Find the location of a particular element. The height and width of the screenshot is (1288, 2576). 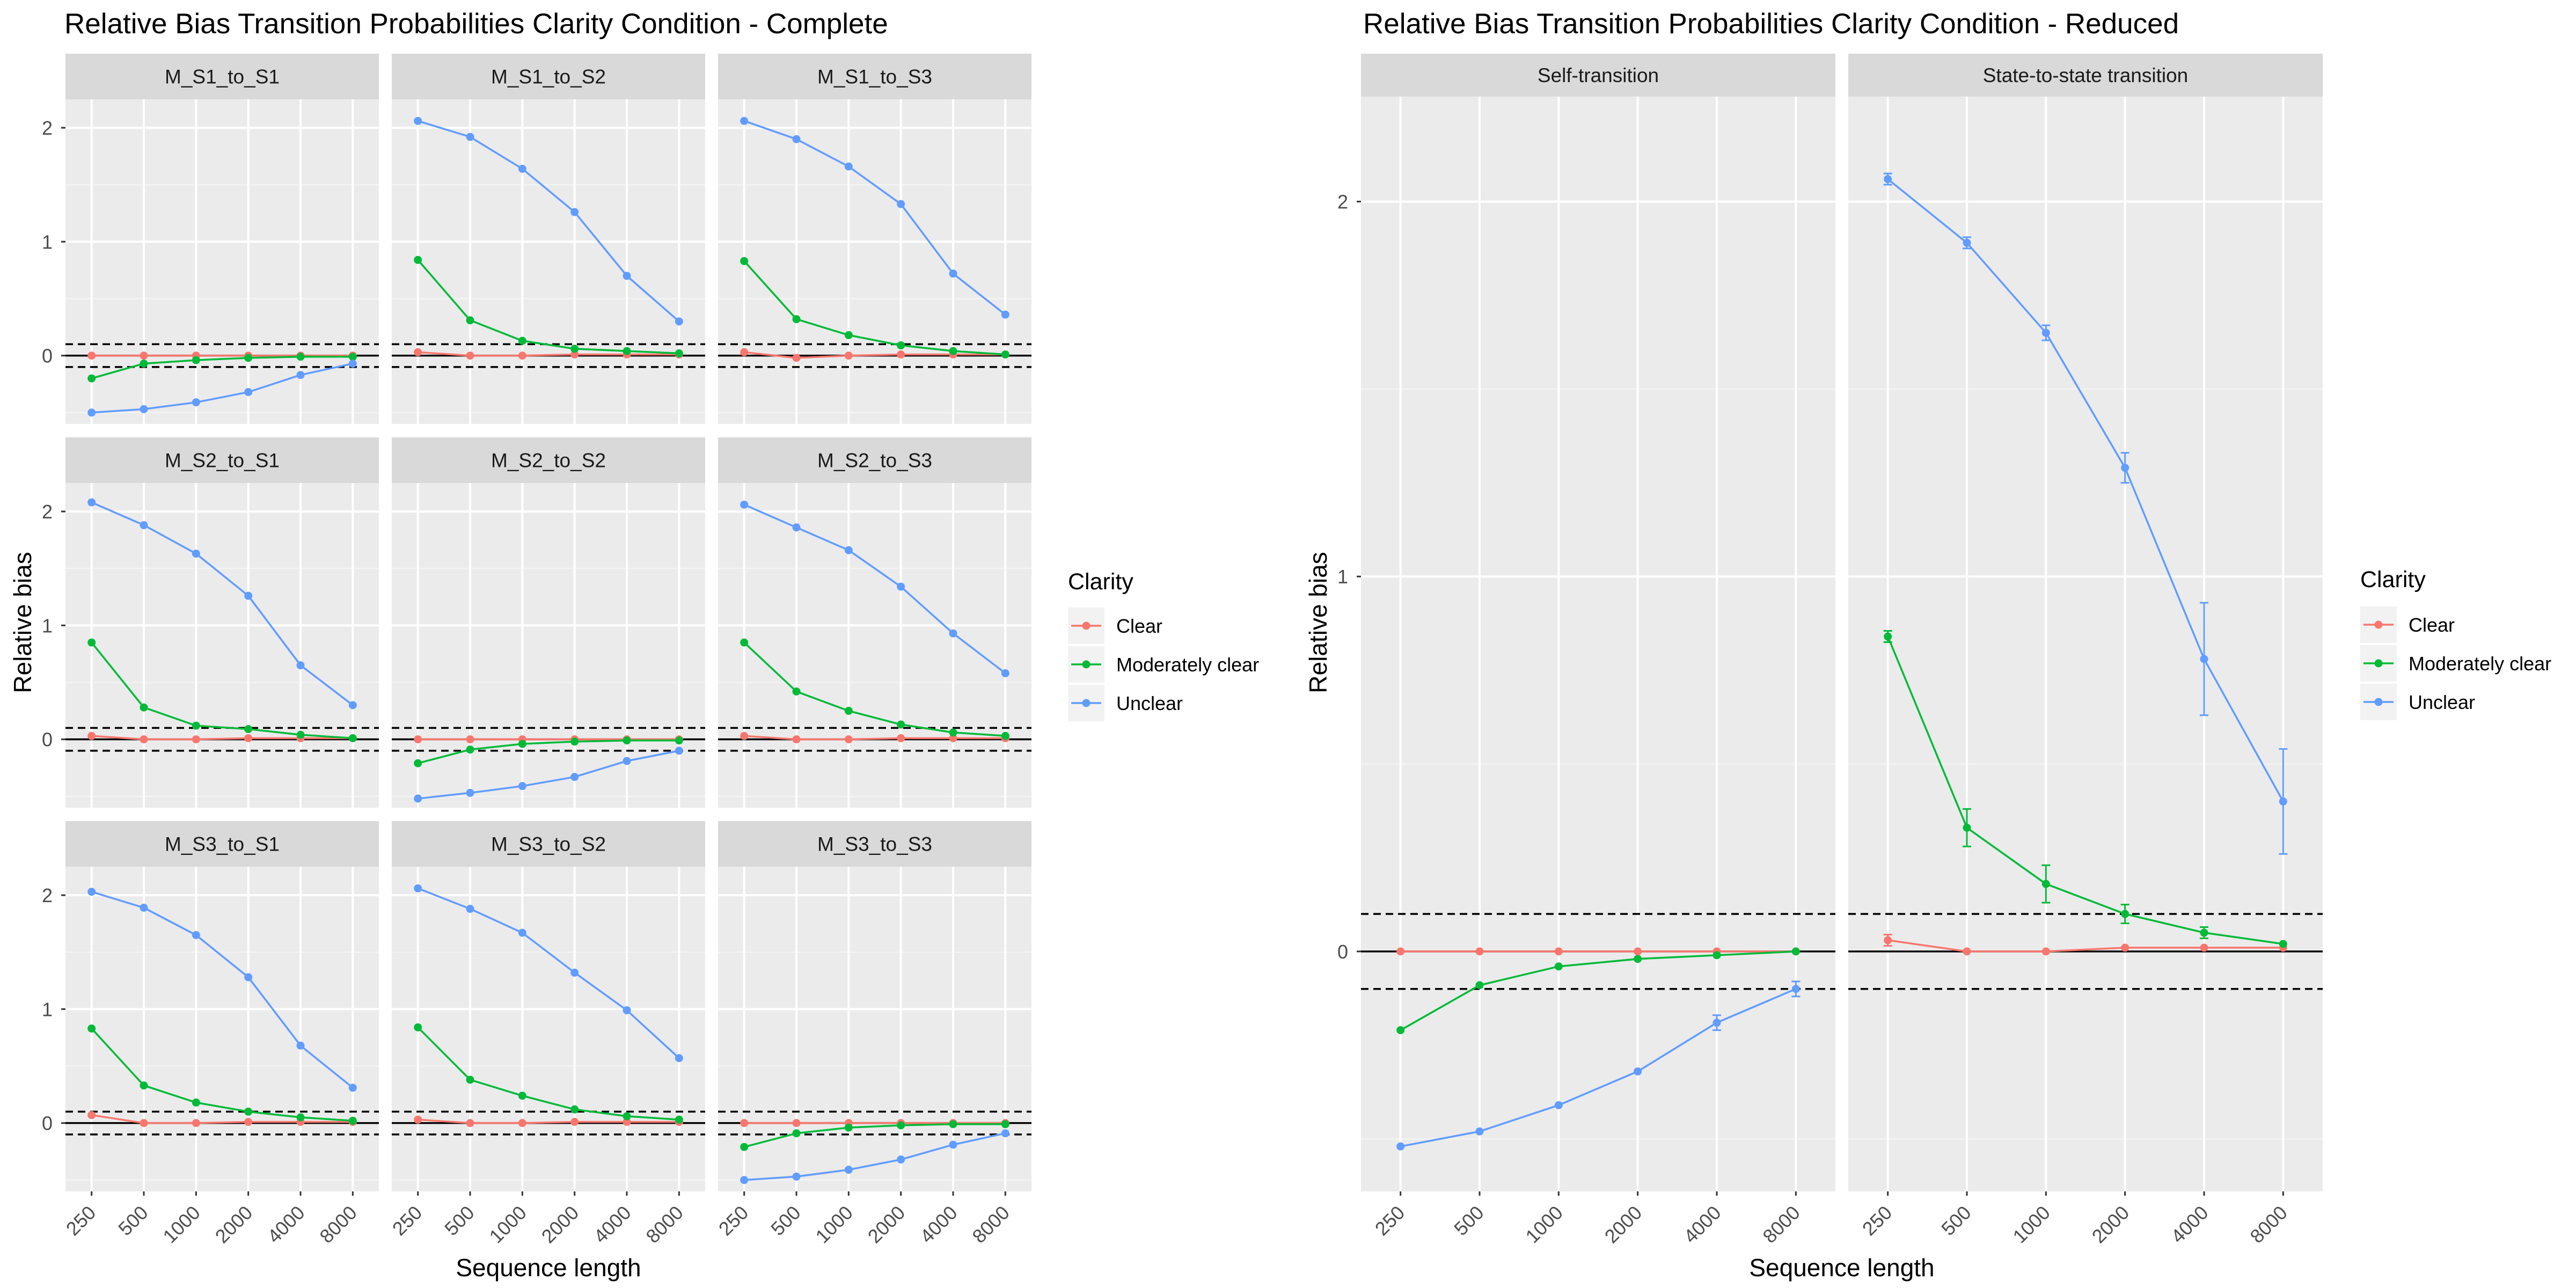

facet-strip-label: M_S2_to_S1 is located at coordinates (222, 461).